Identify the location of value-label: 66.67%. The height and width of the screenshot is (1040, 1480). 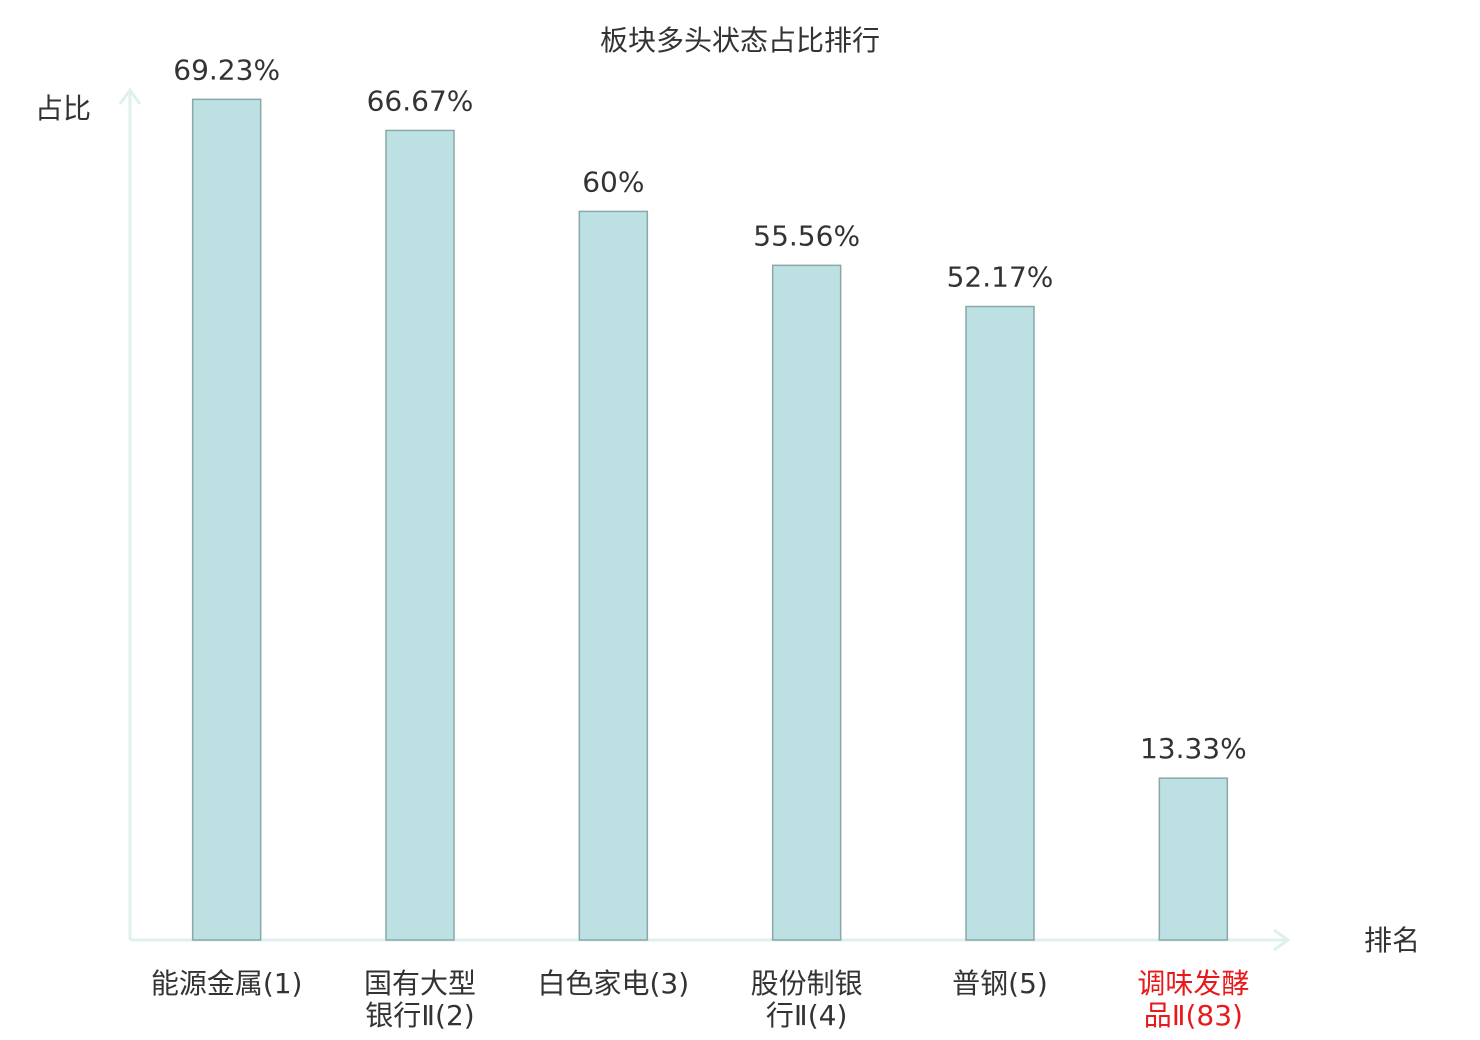
(420, 100).